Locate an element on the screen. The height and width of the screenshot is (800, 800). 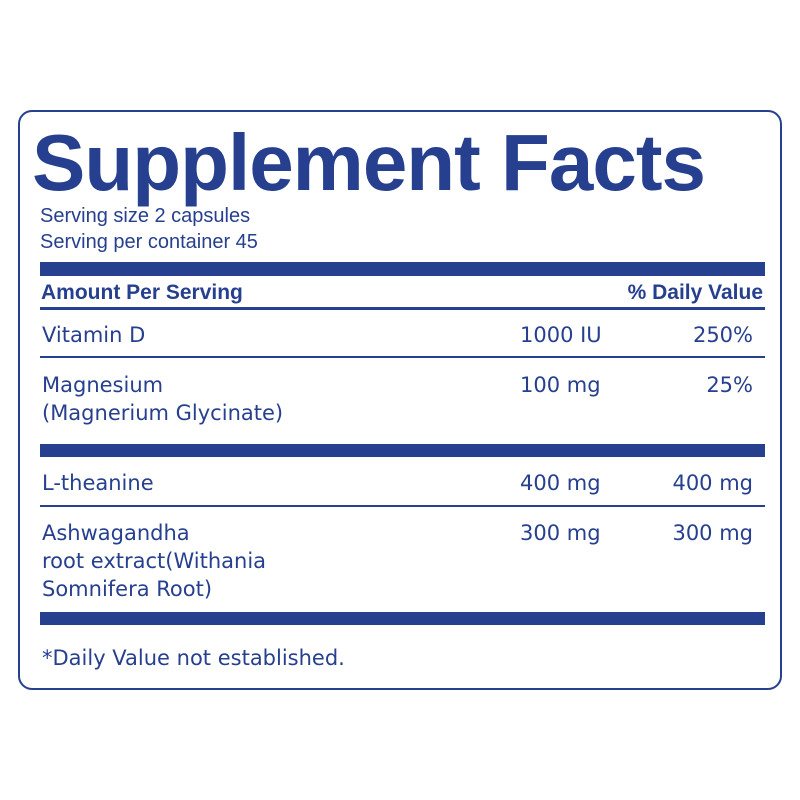
row-ashwagandha-dv: 300 mg is located at coordinates (712, 533).